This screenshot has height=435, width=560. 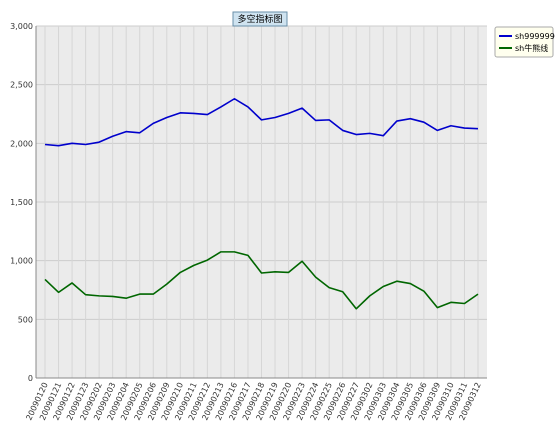 What do you see at coordinates (30, 378) in the screenshot?
I see `y-tick-label: 0` at bounding box center [30, 378].